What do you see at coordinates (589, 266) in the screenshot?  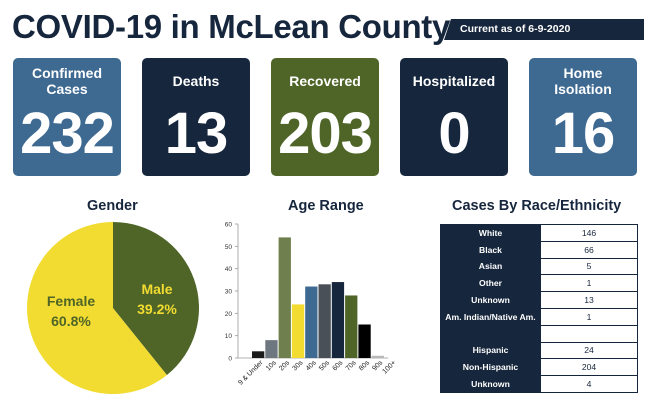 I see `race-count-cell: 5` at bounding box center [589, 266].